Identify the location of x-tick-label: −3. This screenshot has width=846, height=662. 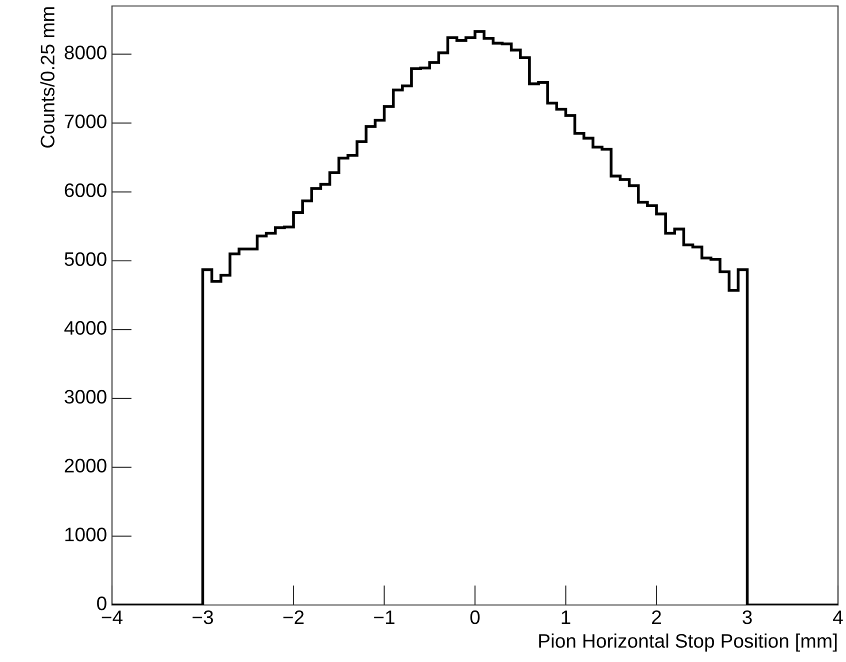
(202, 617).